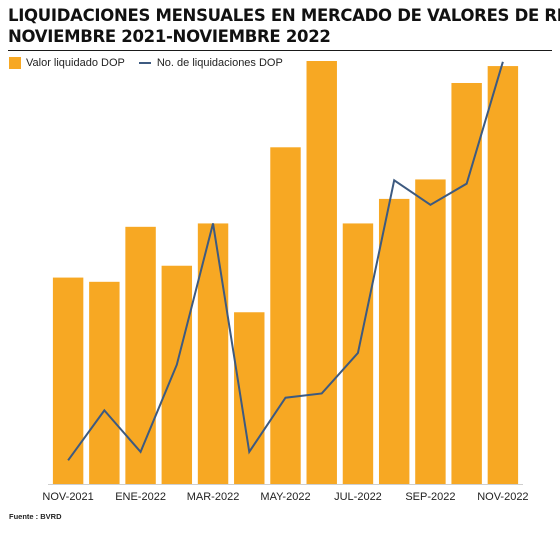 Image resolution: width=560 pixels, height=534 pixels. I want to click on bar-sep-2022, so click(430, 331).